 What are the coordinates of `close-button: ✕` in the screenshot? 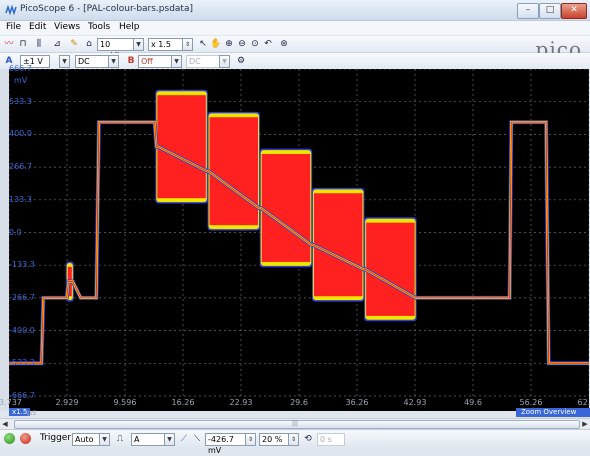 It's located at (574, 11).